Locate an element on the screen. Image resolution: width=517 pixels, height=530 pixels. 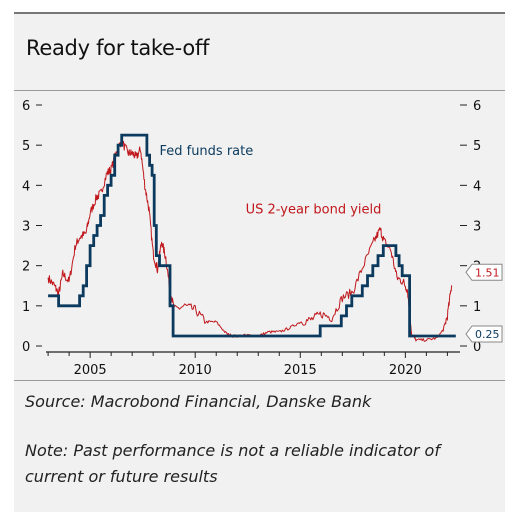
y-tick-label-right: 6 is located at coordinates (477, 106).